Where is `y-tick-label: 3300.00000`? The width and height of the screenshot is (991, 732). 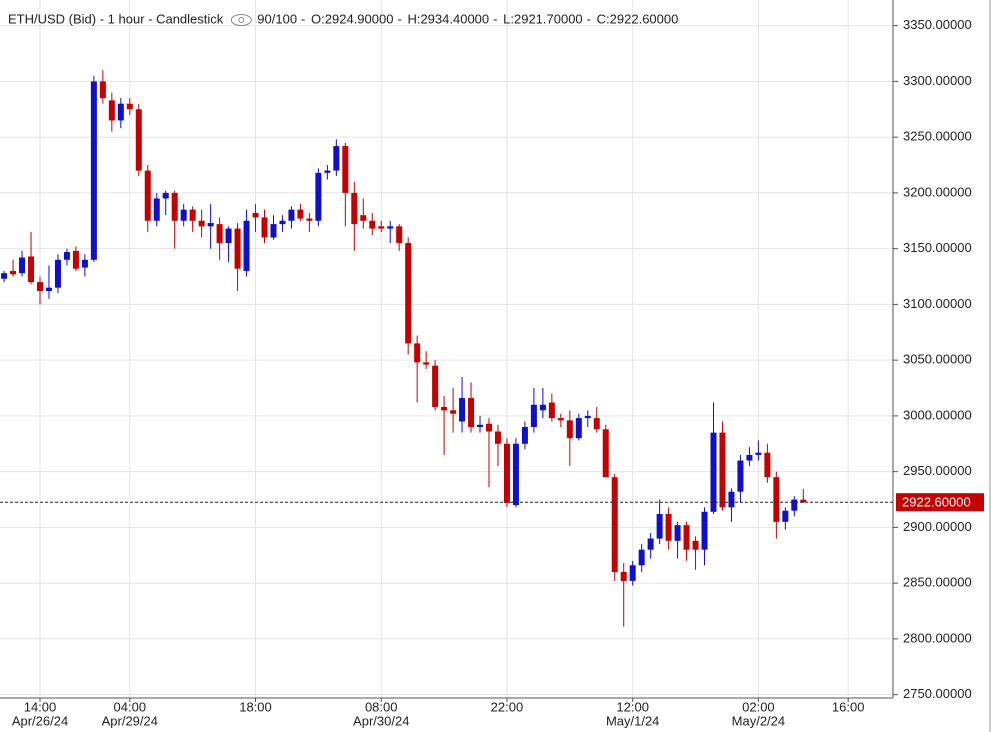 y-tick-label: 3300.00000 is located at coordinates (937, 80).